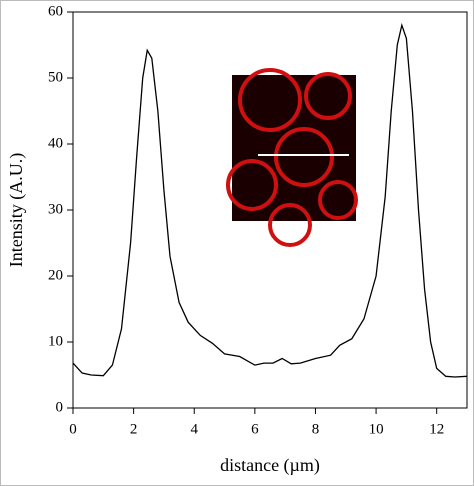  I want to click on x-tick-label: 8, so click(316, 429).